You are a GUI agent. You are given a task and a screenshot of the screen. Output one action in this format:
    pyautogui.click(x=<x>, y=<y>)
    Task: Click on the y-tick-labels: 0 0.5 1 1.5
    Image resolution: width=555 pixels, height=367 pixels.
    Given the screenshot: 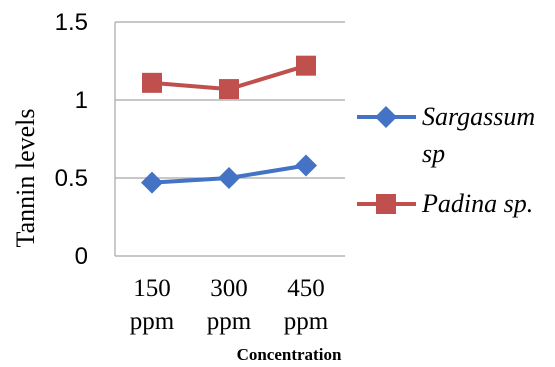 What is the action you would take?
    pyautogui.click(x=71, y=139)
    